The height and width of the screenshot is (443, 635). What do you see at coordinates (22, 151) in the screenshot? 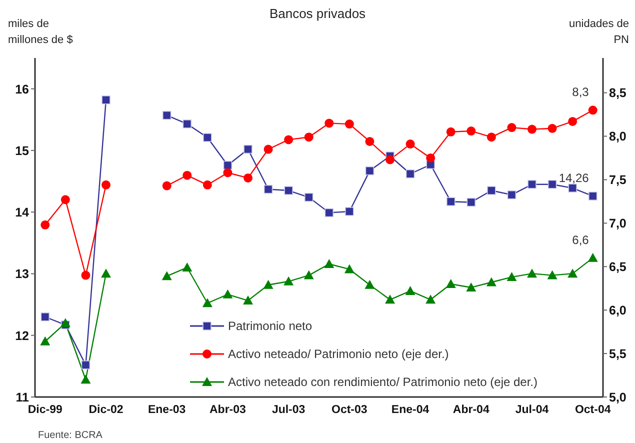
I see `y-tick-label: 15` at bounding box center [22, 151].